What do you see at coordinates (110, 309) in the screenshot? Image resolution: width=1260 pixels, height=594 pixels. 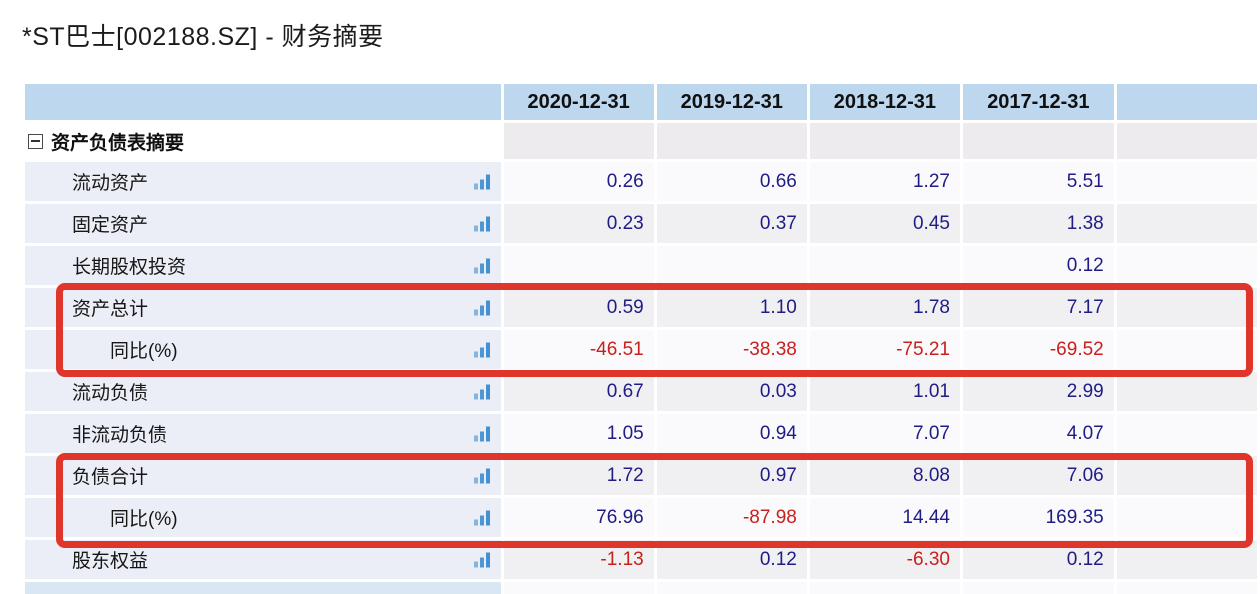 I see `row-label: 资产总计` at bounding box center [110, 309].